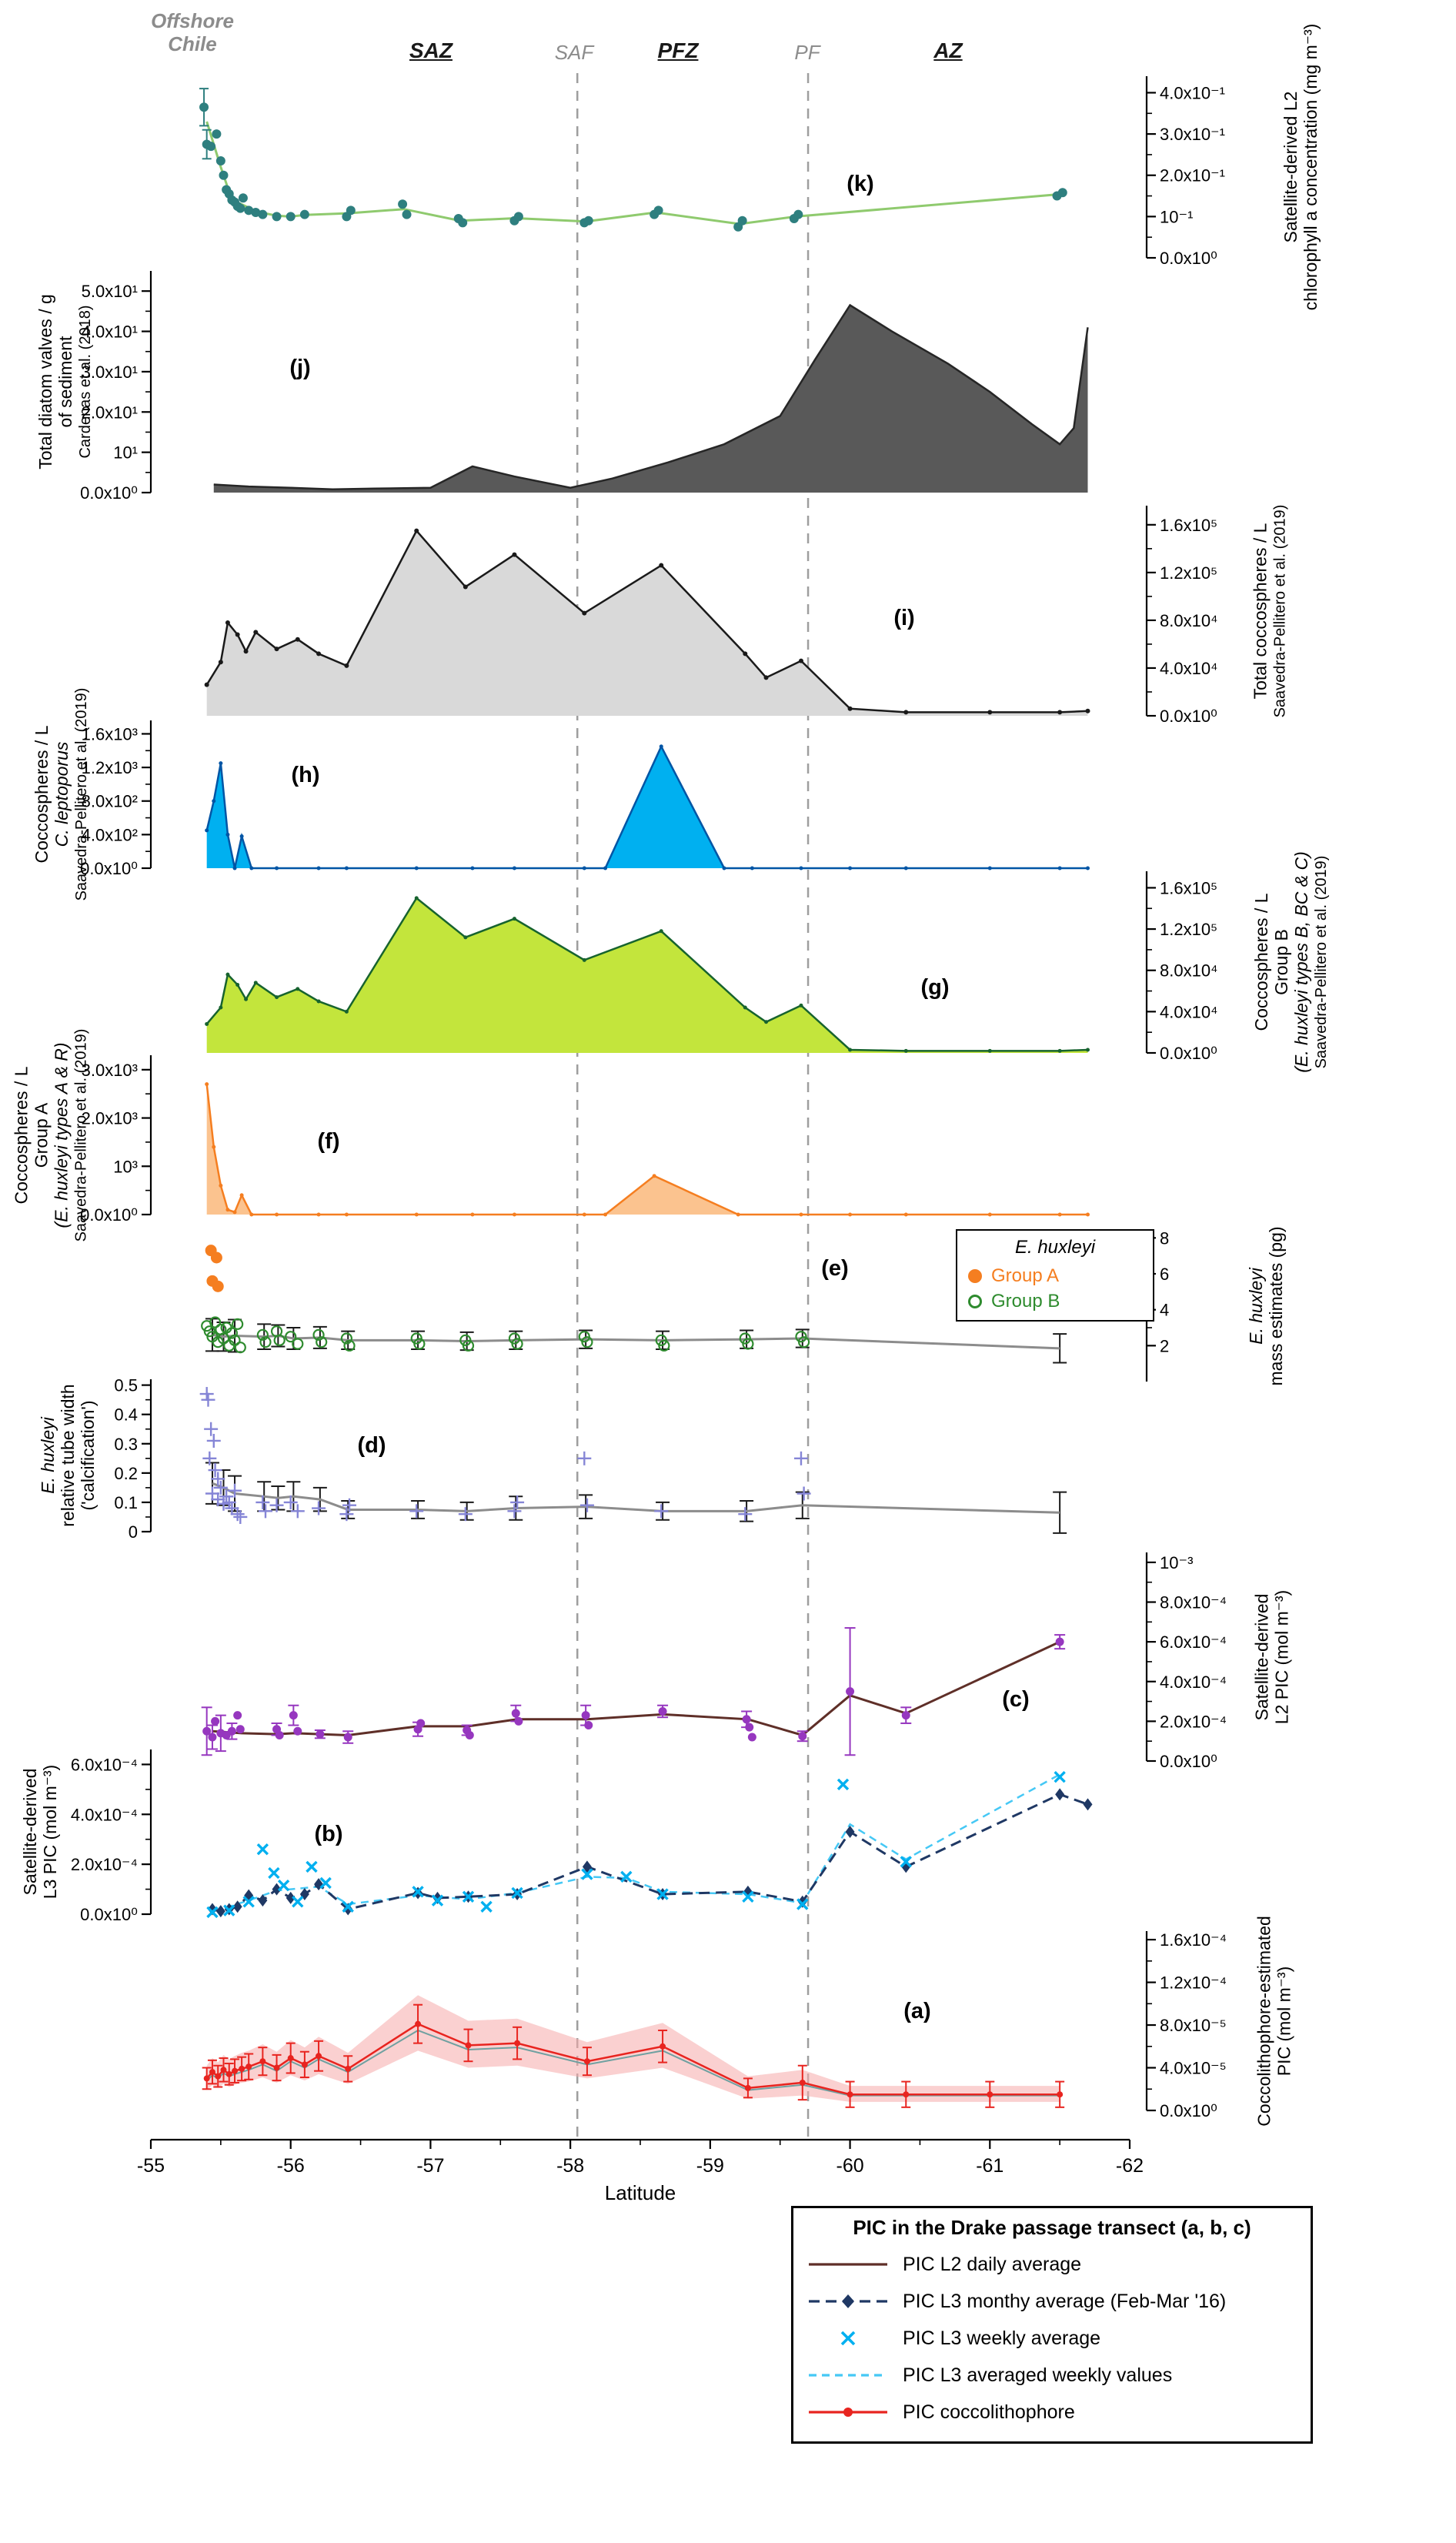  What do you see at coordinates (1055, 1301) in the screenshot?
I see `ehux-legend-row-group-b: Group B` at bounding box center [1055, 1301].